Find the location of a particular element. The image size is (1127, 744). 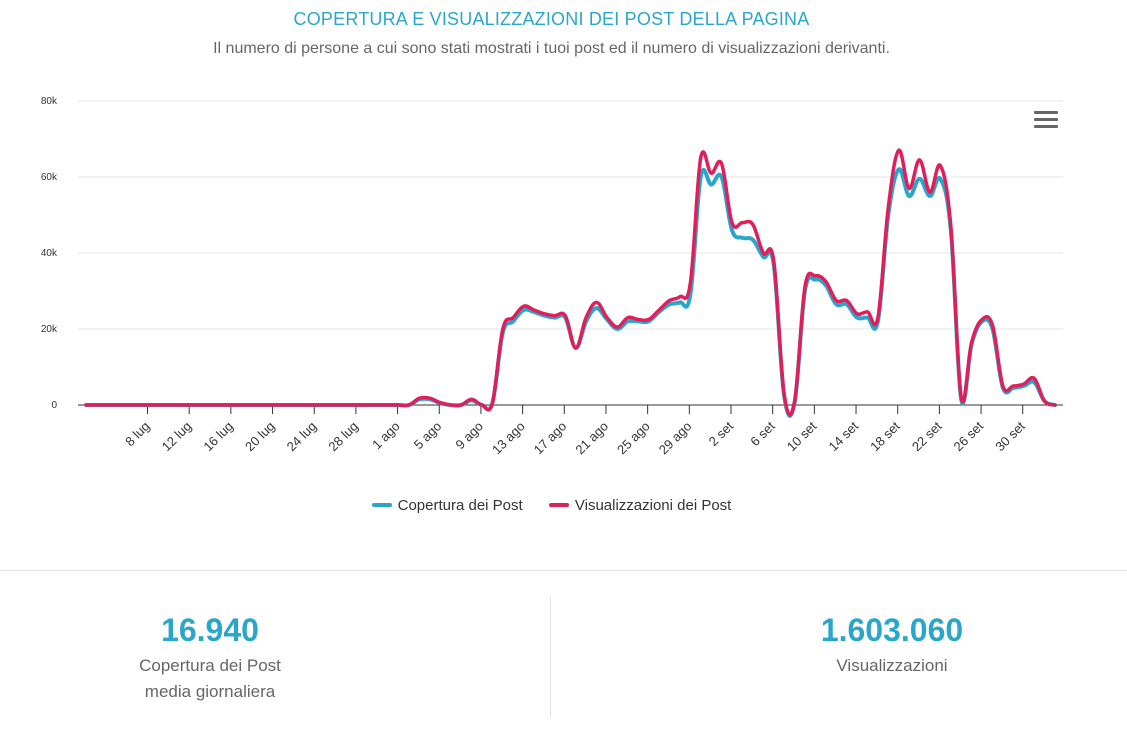

stat-views-value: 1.603.060 is located at coordinates (892, 630).